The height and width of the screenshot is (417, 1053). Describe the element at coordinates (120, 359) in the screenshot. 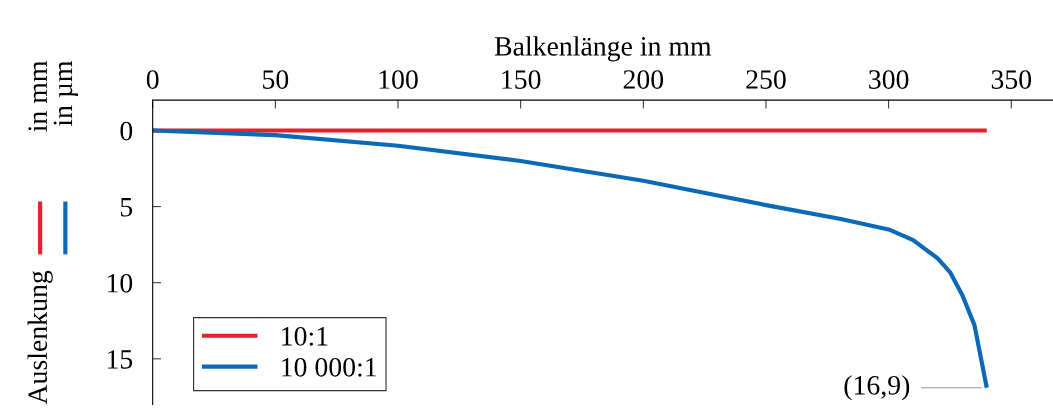

I see `y-tick-label: 15` at that location.